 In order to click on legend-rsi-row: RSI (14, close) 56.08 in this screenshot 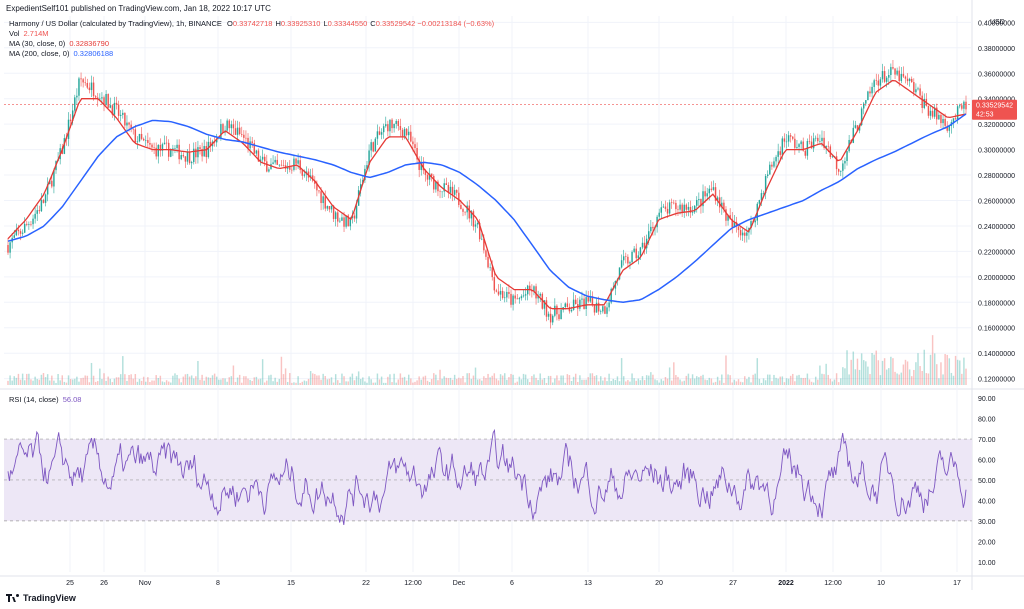, I will do `click(45, 399)`.